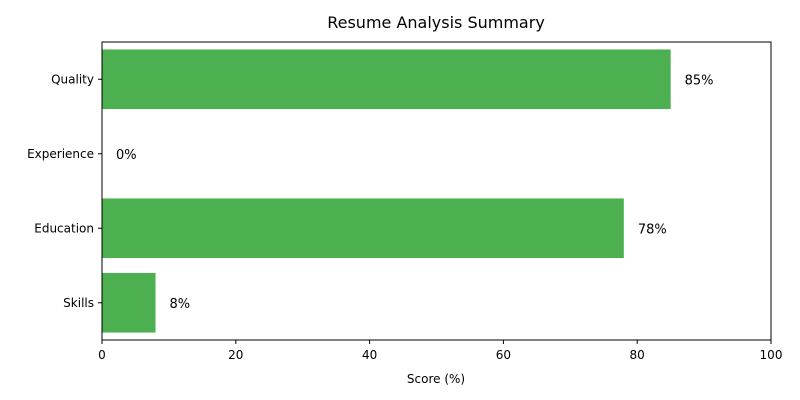  Describe the element at coordinates (60, 154) in the screenshot. I see `y-tick-label-experience: Experience` at that location.